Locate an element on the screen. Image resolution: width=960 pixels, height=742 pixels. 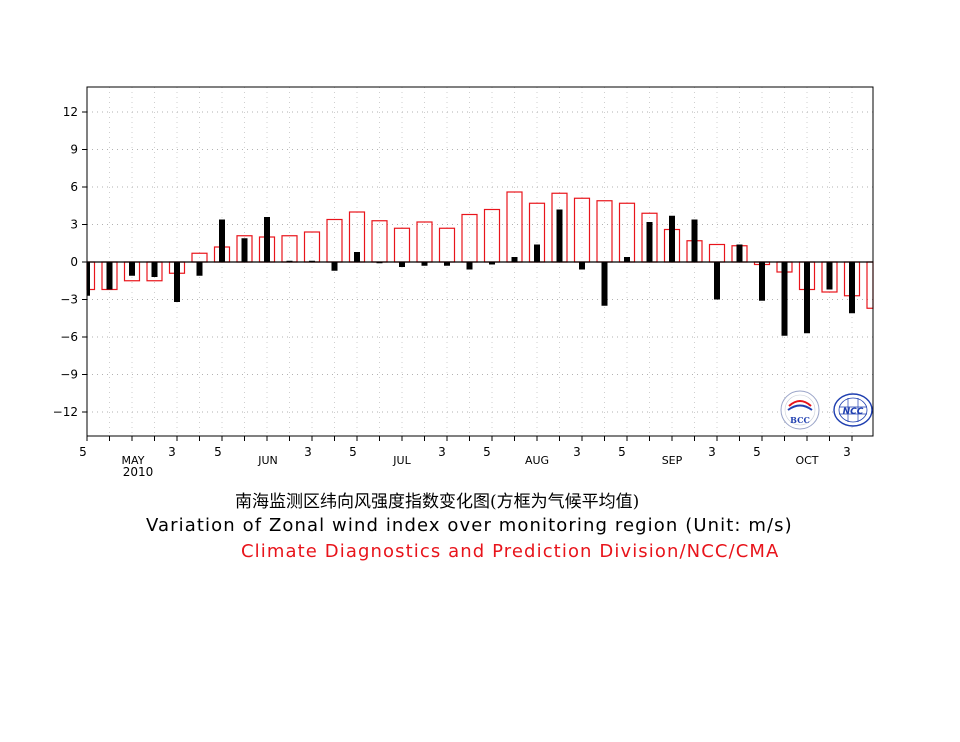
ncc-logo: NCC is located at coordinates (853, 410).